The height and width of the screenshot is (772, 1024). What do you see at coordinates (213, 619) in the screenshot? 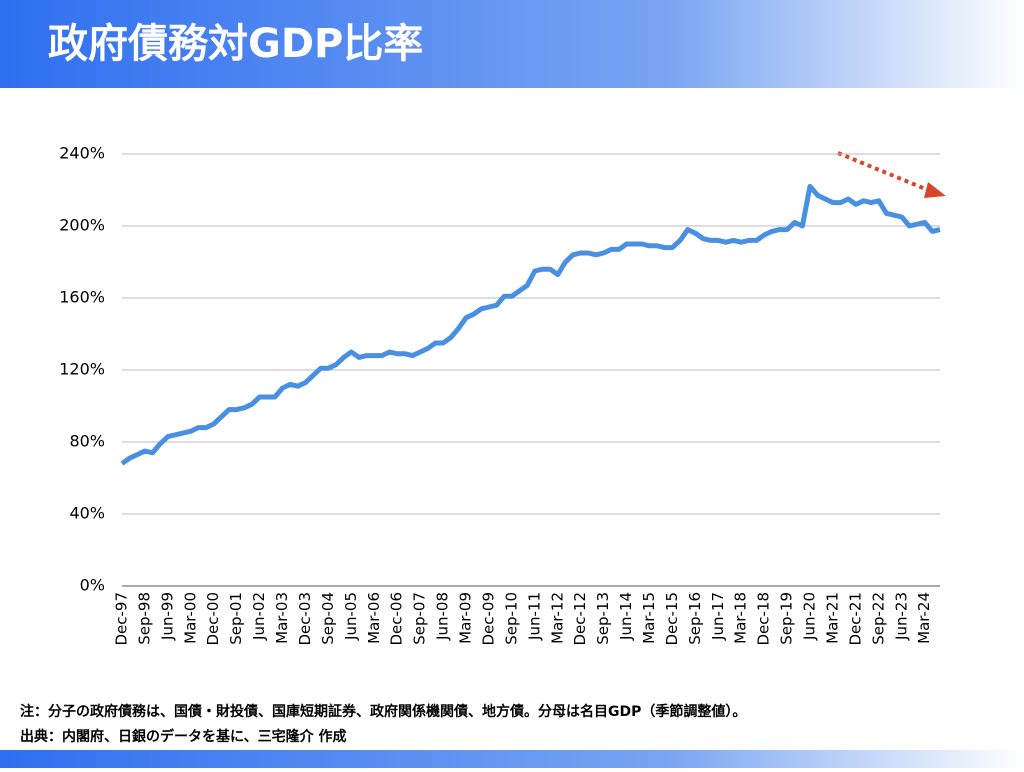
I see `x-tick-label: Dec-00` at bounding box center [213, 619].